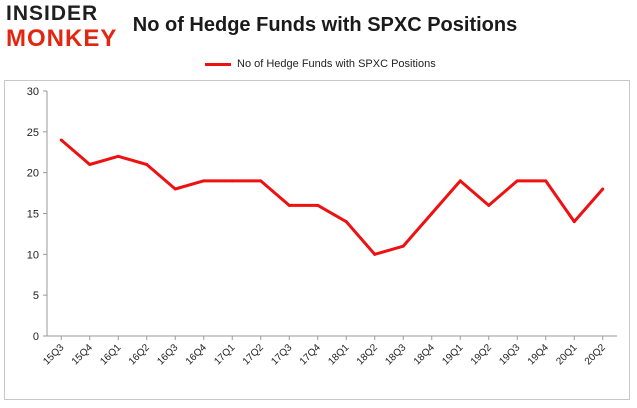 Image resolution: width=637 pixels, height=408 pixels. What do you see at coordinates (33, 255) in the screenshot?
I see `y-tick-label: 10` at bounding box center [33, 255].